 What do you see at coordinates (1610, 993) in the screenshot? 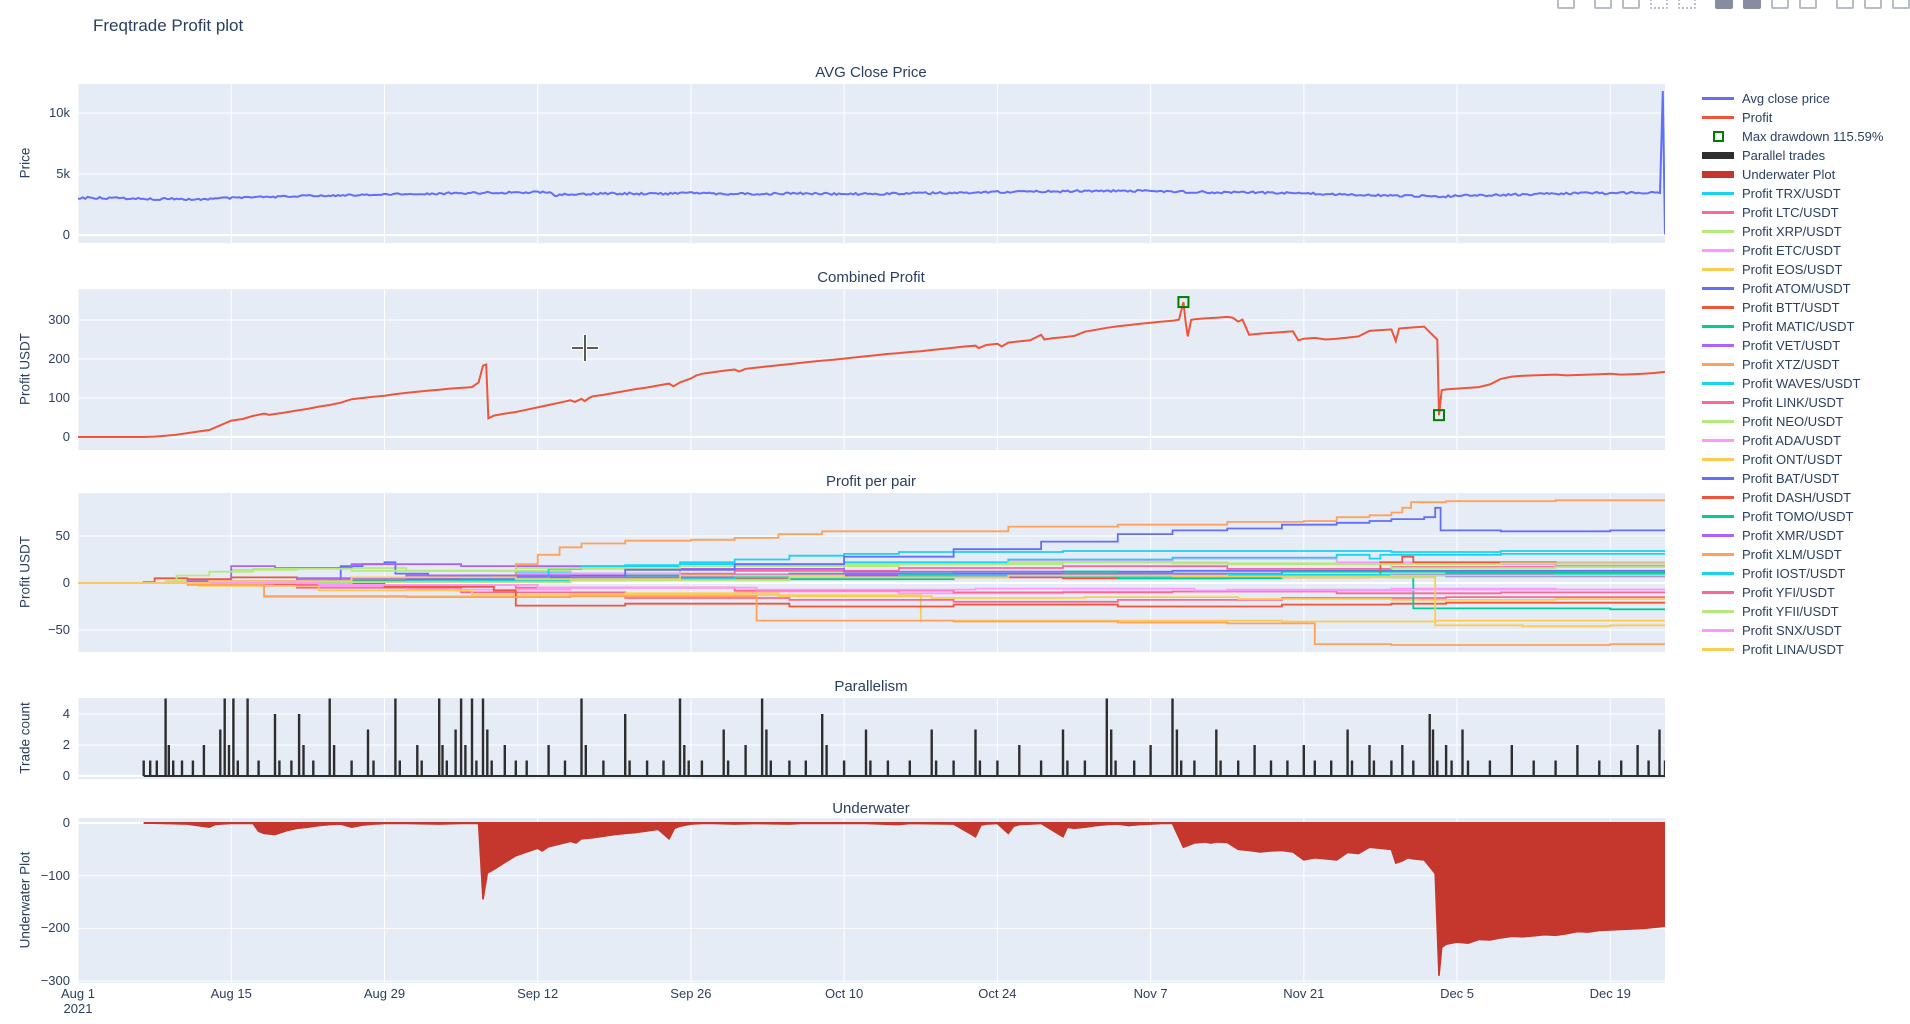
I see `x-tick-label: Dec 19` at bounding box center [1610, 993].